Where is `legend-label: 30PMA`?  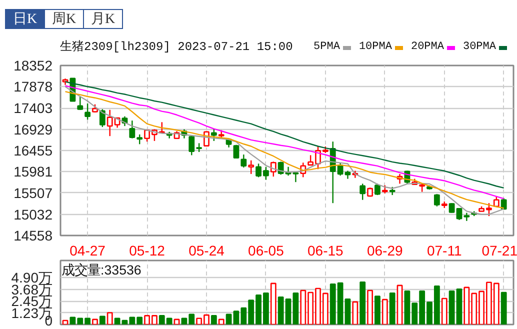
legend-label: 30PMA is located at coordinates (479, 48).